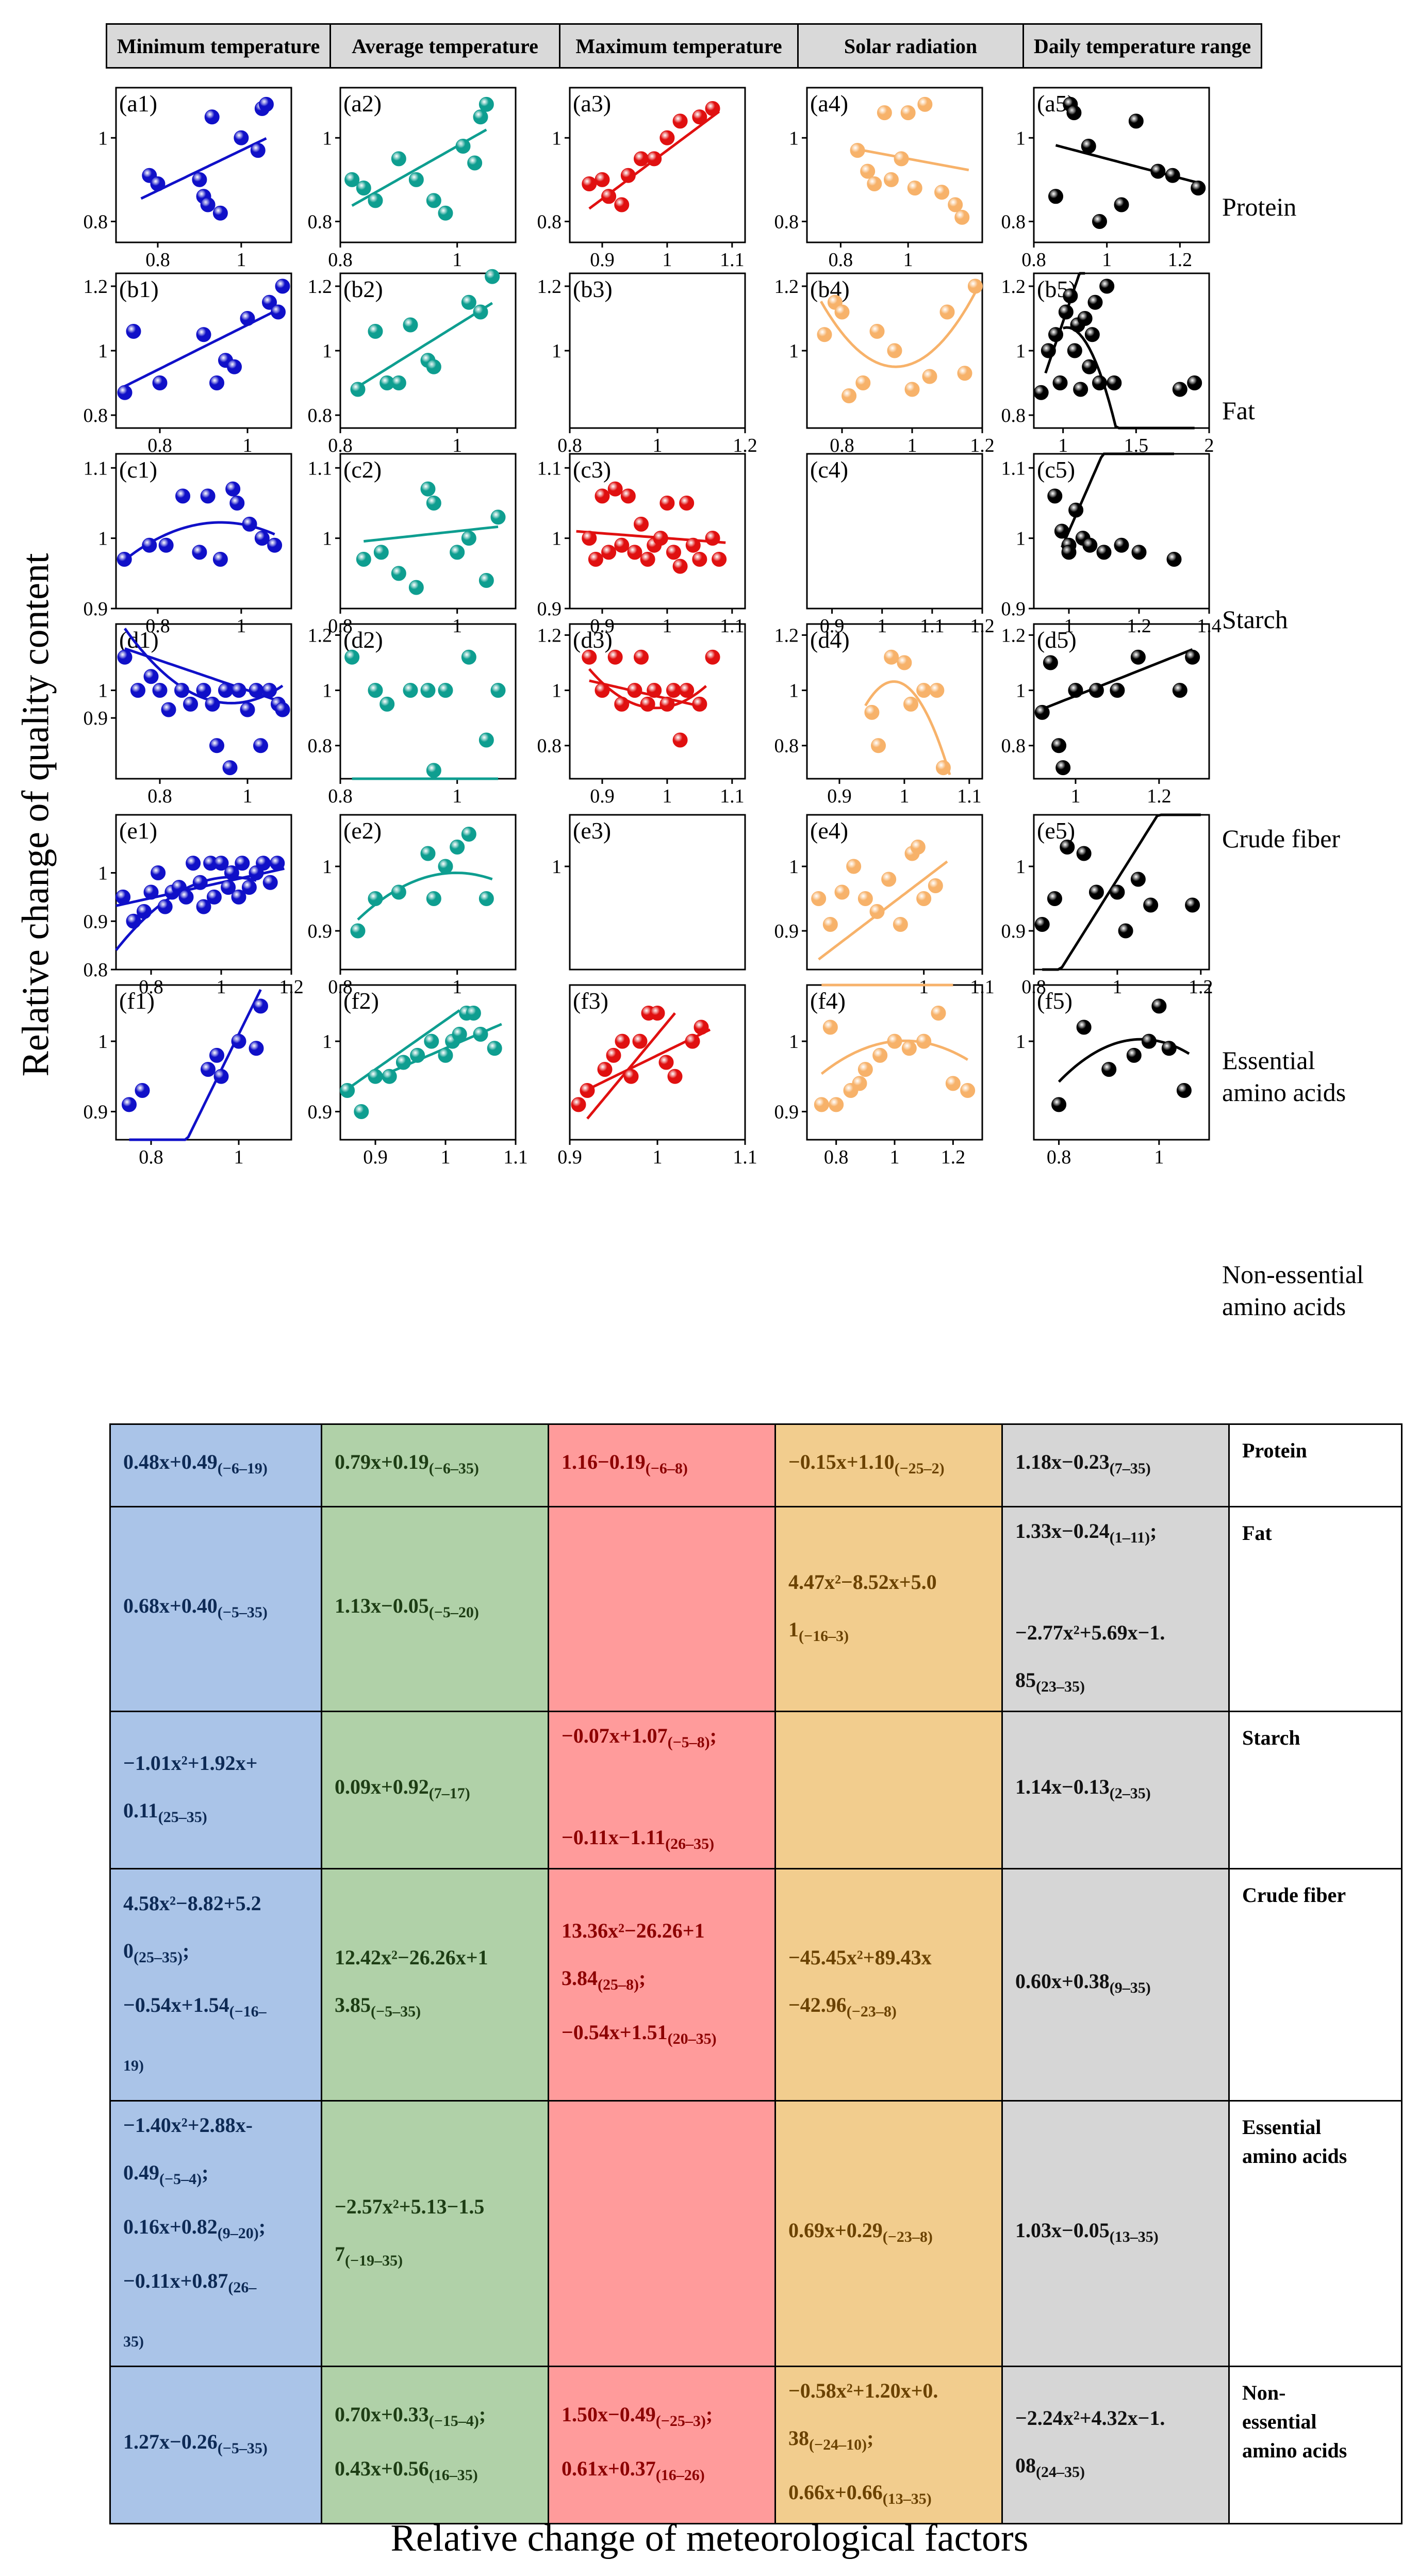 Image resolution: width=1419 pixels, height=2576 pixels. What do you see at coordinates (1115, 1632) in the screenshot?
I see `equation-line: −2.77x²+5.69x−1.` at bounding box center [1115, 1632].